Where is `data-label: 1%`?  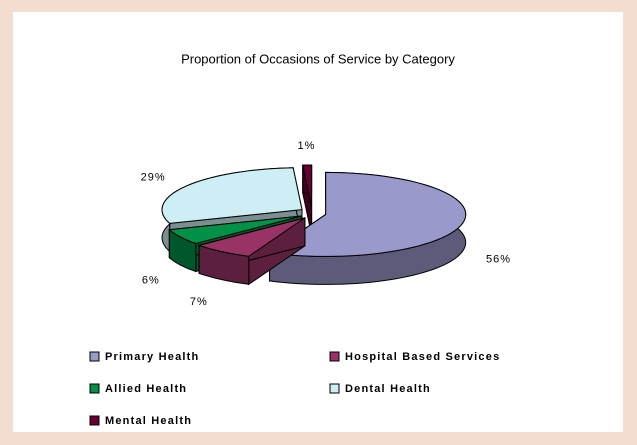
data-label: 1% is located at coordinates (306, 146).